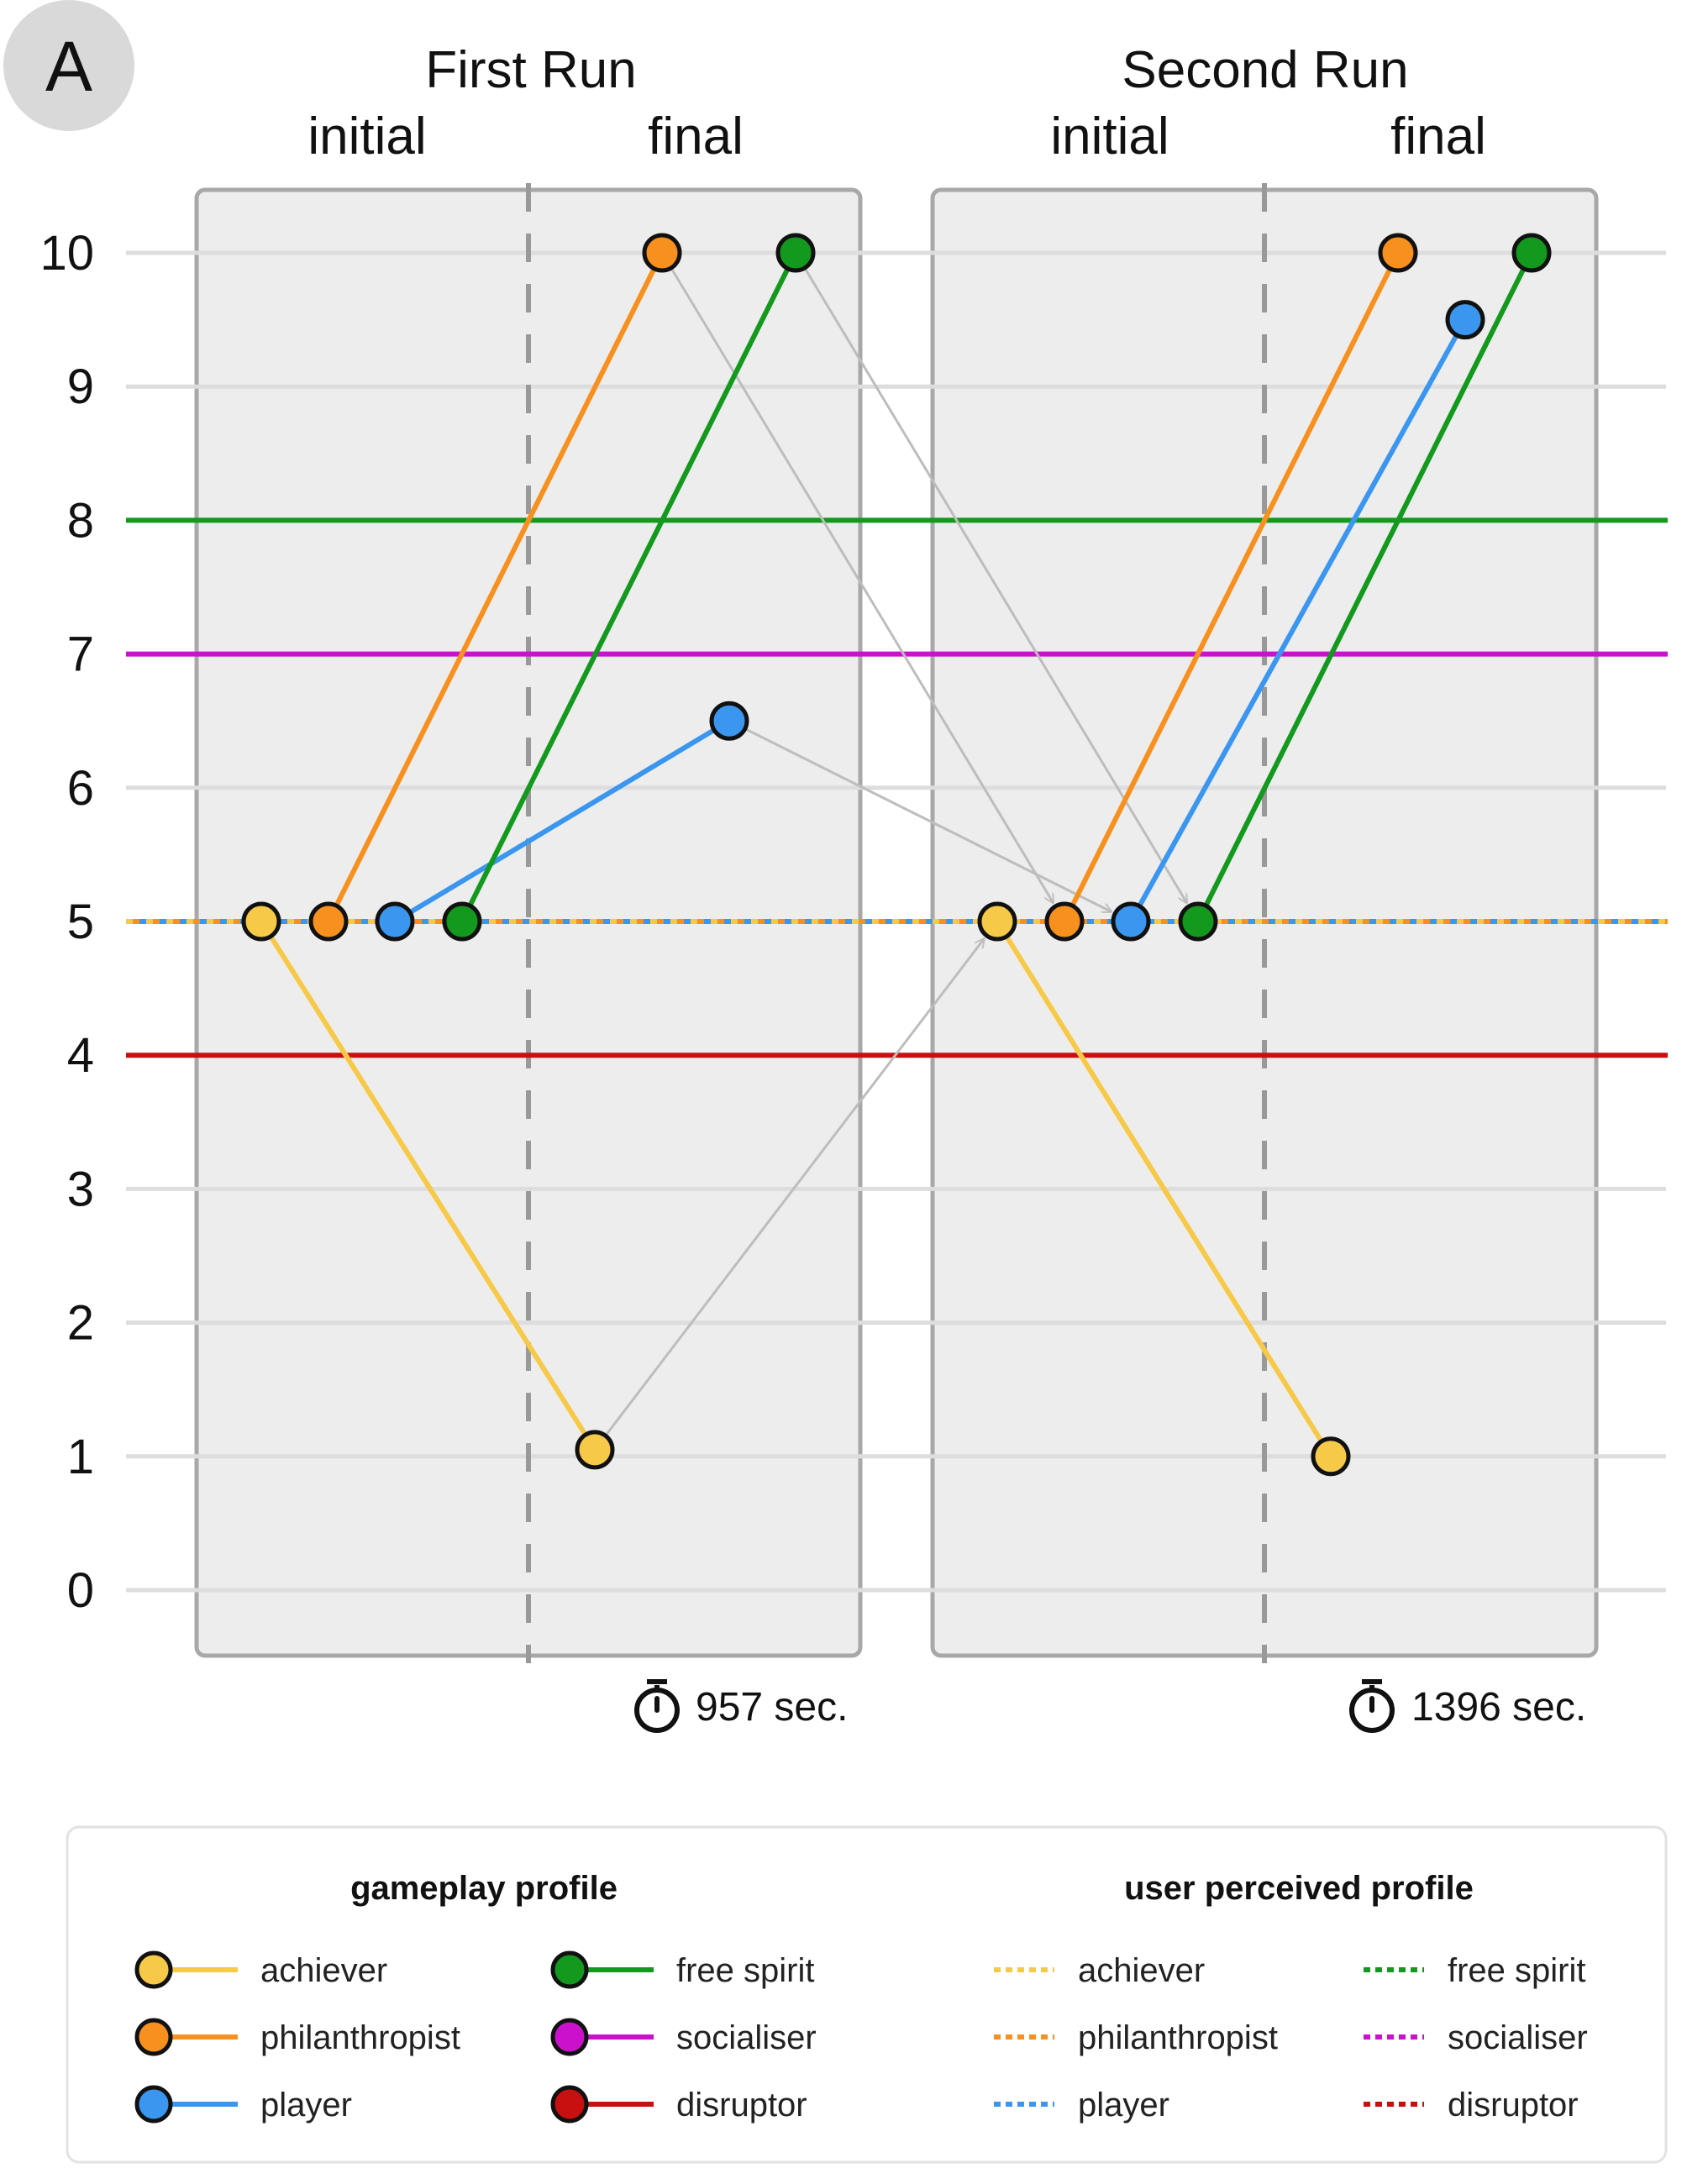 Image resolution: width=1687 pixels, height=2184 pixels. What do you see at coordinates (80, 1323) in the screenshot?
I see `y-tick-label: 2` at bounding box center [80, 1323].